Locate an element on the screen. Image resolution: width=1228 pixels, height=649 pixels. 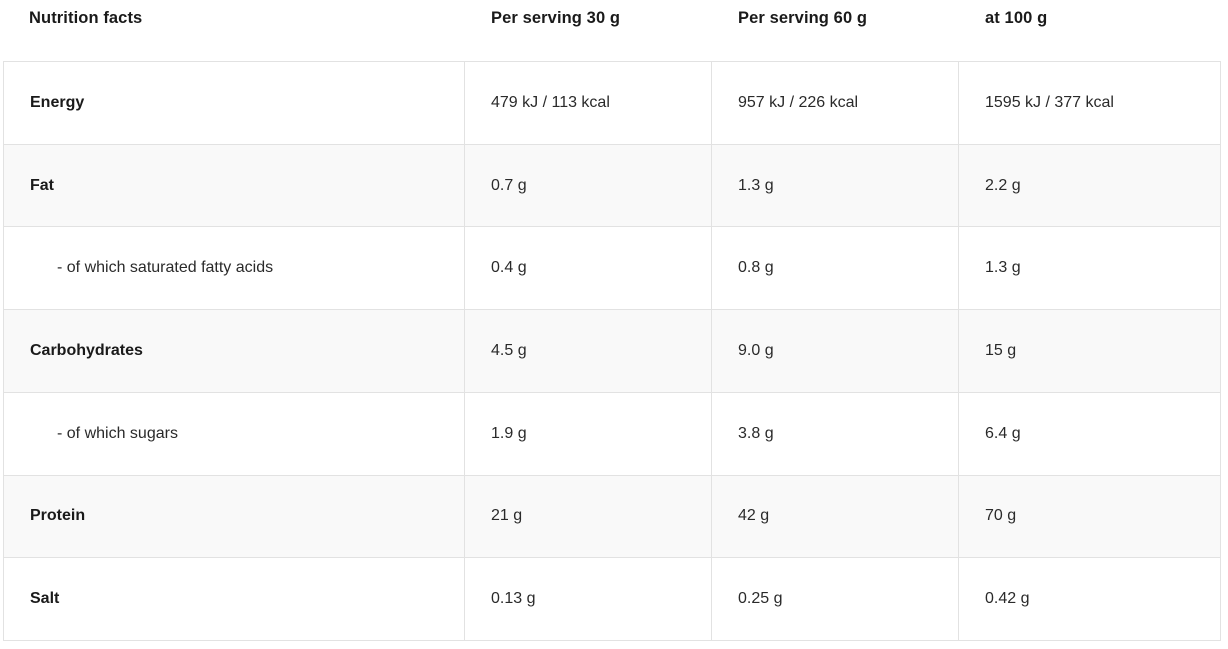
table-row-protein: Protein 21 g 42 g 70 g is located at coordinates (612, 517).